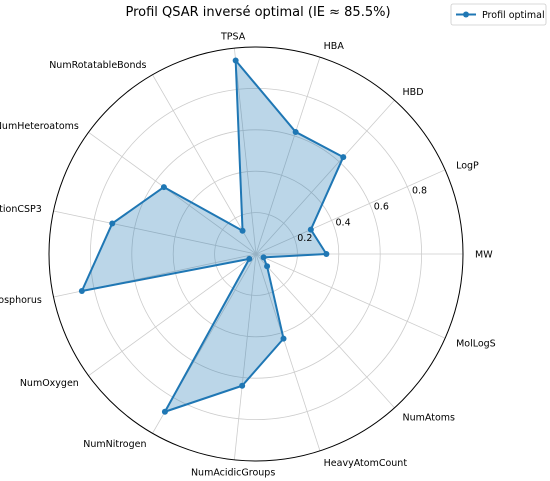  Describe the element at coordinates (245, 356) in the screenshot. I see `spoke-numacidicgroups` at that location.